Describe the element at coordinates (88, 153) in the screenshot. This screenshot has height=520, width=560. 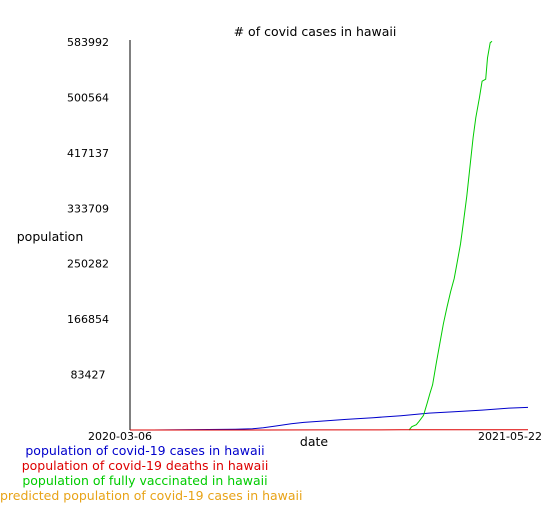
I see `y-tick-label: 417137` at that location.